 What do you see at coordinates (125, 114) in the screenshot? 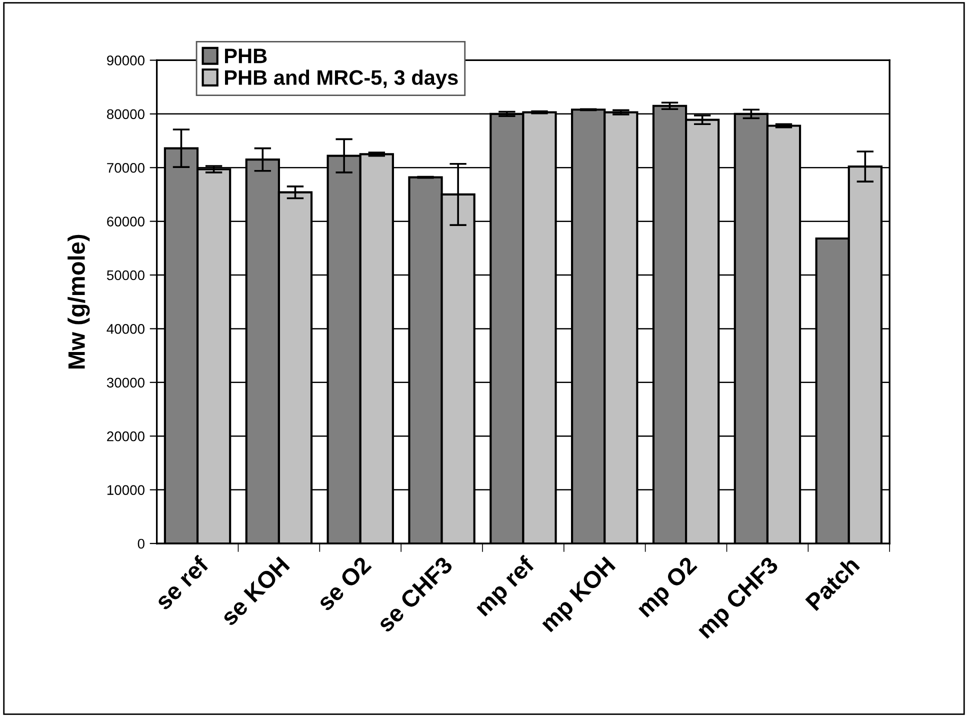
I see `y-tick-label: 80000` at bounding box center [125, 114].